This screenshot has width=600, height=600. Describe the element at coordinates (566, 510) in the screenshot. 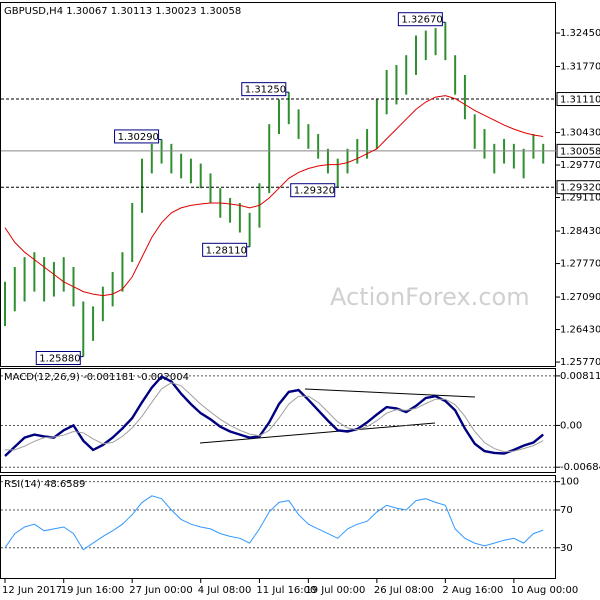

I see `y-tick-label: 70` at that location.